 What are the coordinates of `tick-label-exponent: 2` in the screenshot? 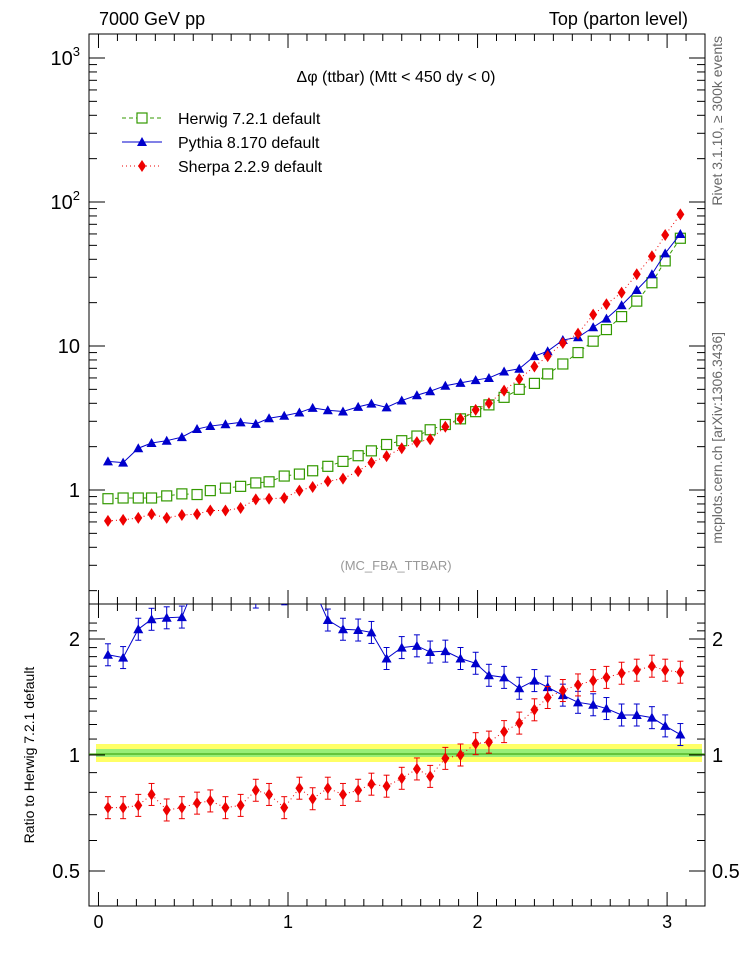 It's located at (76, 195).